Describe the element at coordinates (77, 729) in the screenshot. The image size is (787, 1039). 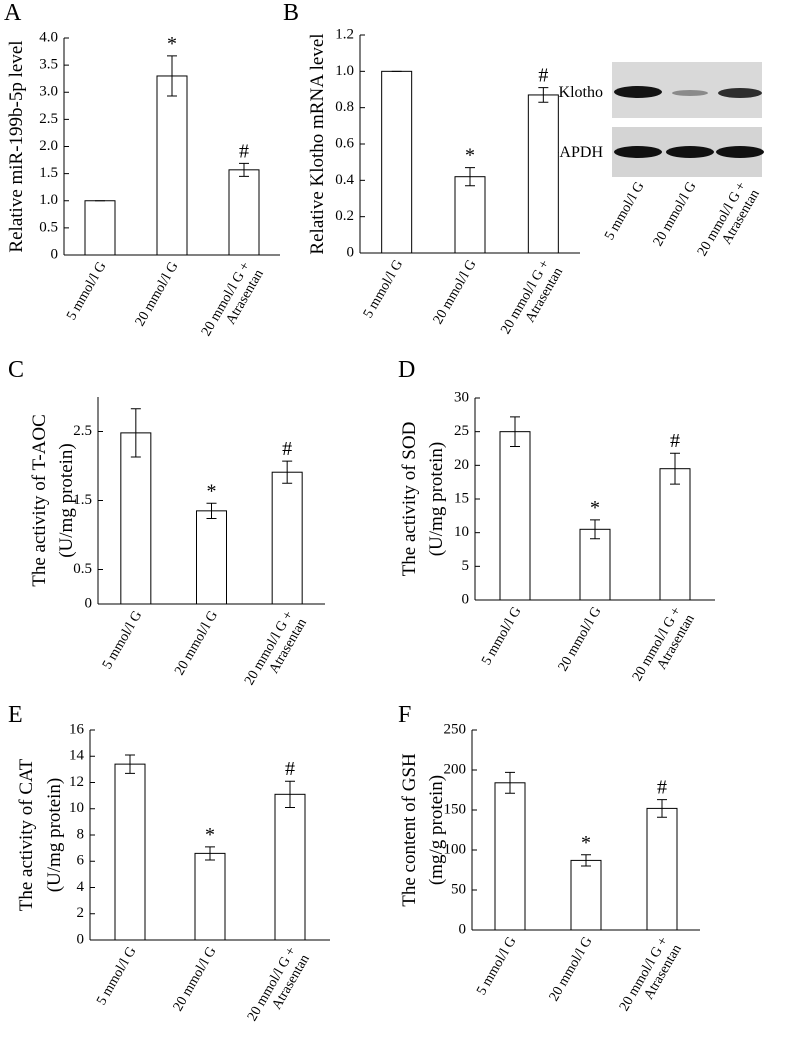
I see `y-tick-label: 16` at that location.